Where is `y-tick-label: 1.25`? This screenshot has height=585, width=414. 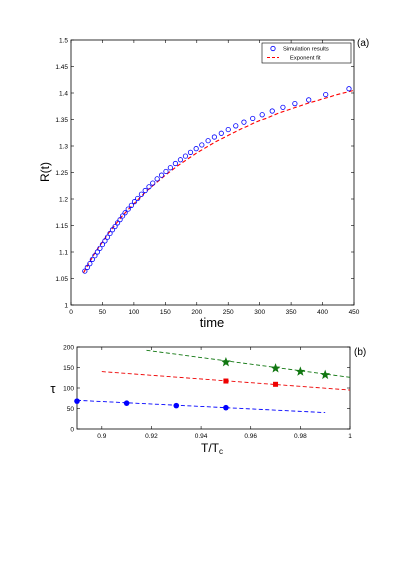
y-tick-label: 1.25 is located at coordinates (61, 173).